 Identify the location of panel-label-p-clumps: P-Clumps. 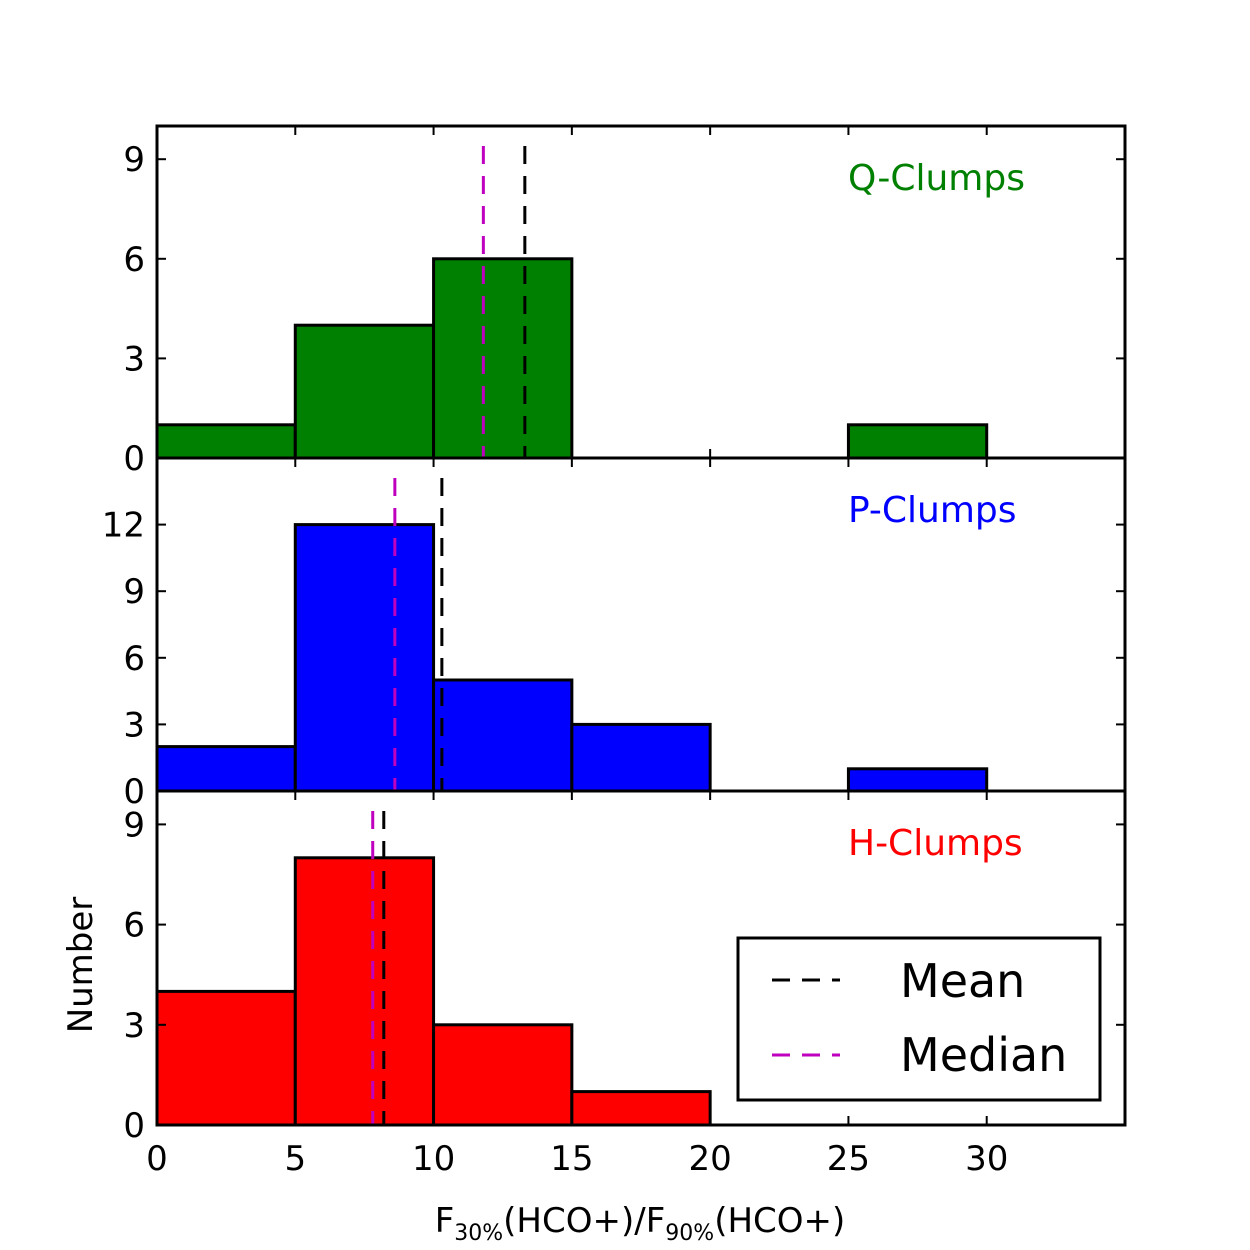
(932, 510).